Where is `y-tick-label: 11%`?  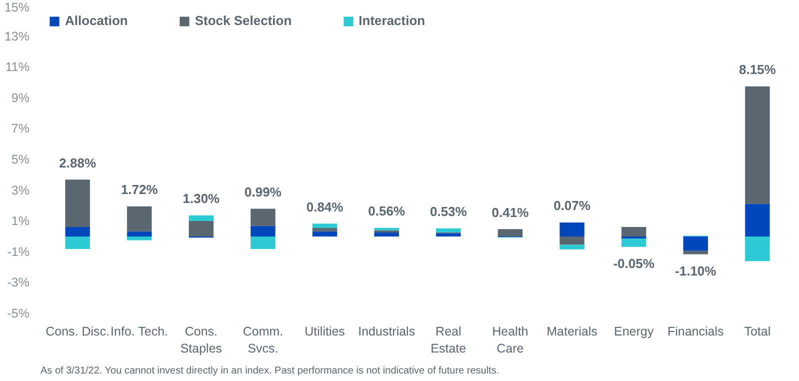
y-tick-label: 11% is located at coordinates (17, 67).